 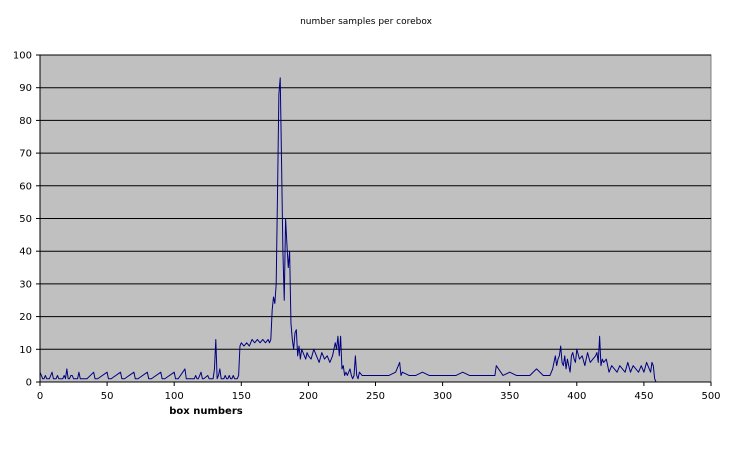 What do you see at coordinates (25, 350) in the screenshot?
I see `y-tick-label: 10` at bounding box center [25, 350].